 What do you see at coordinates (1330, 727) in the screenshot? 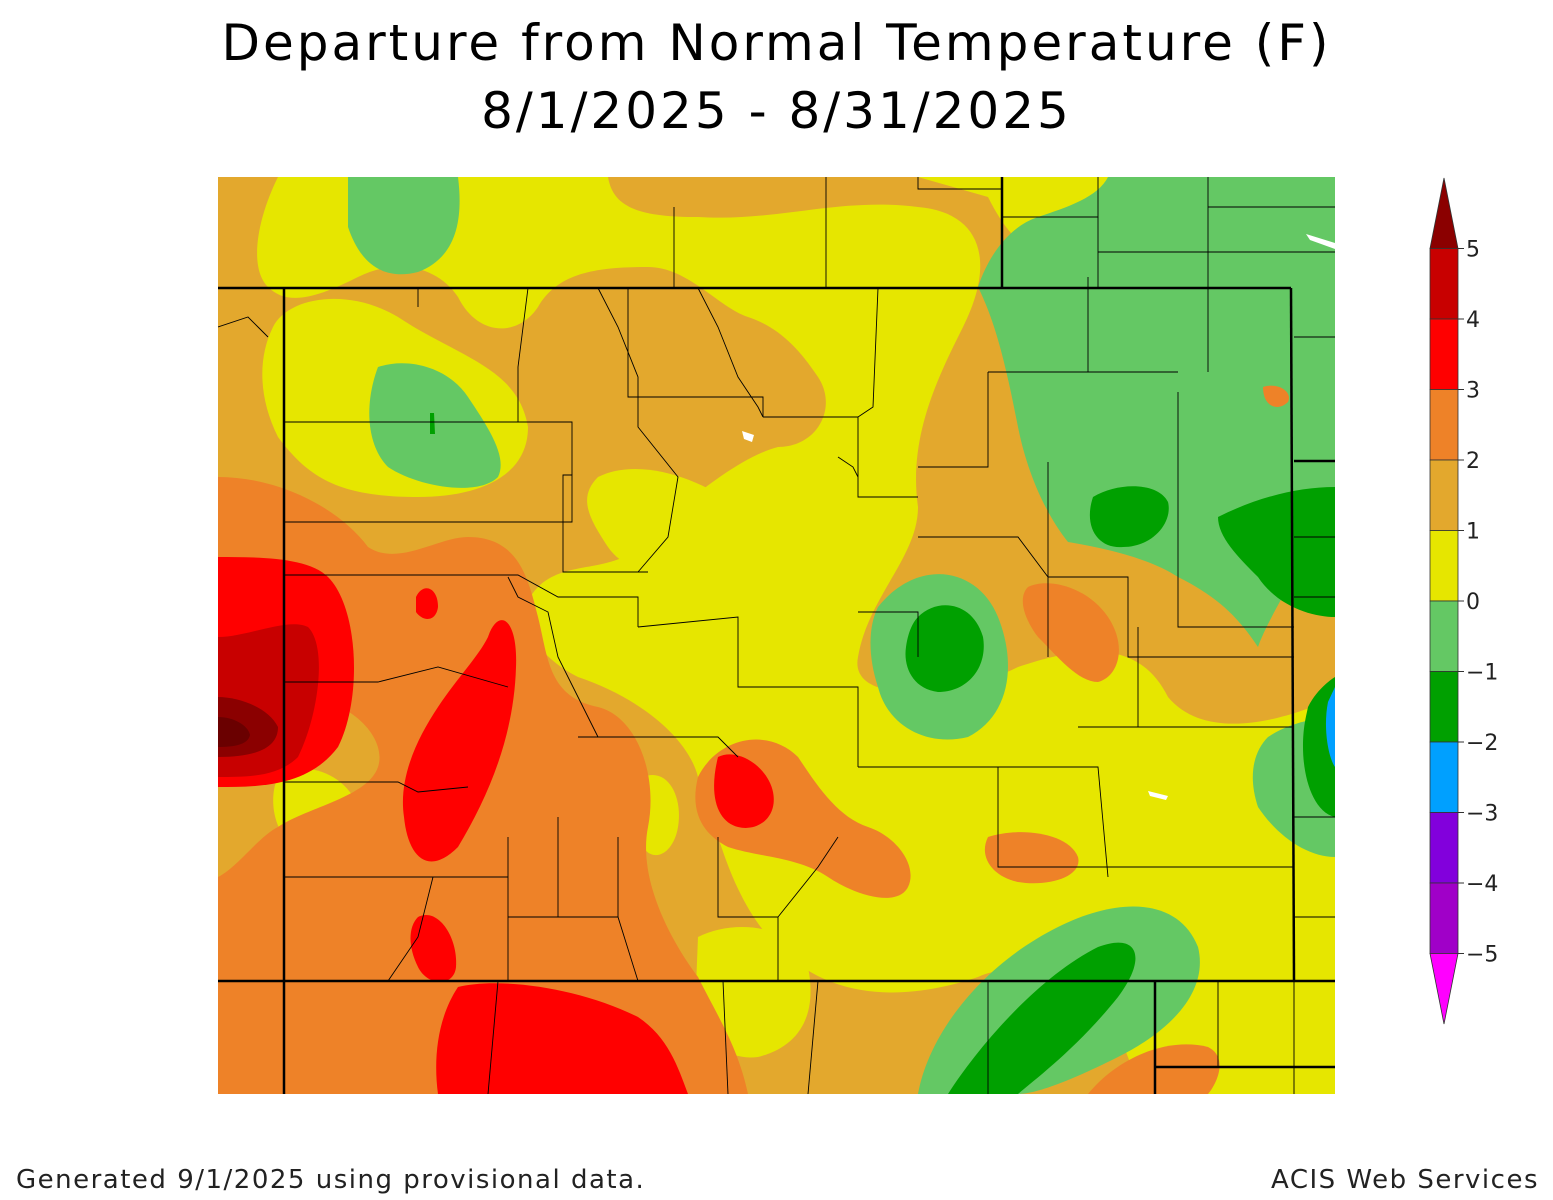
I see `anomaly-minus3-to-minus2-region` at bounding box center [1330, 727].